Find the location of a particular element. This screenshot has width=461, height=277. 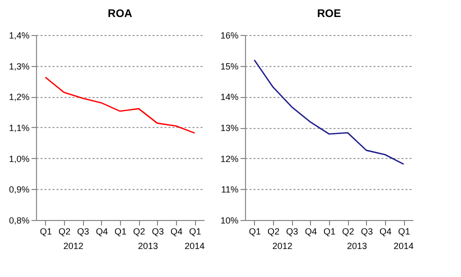

chart-title: ROE is located at coordinates (329, 14).